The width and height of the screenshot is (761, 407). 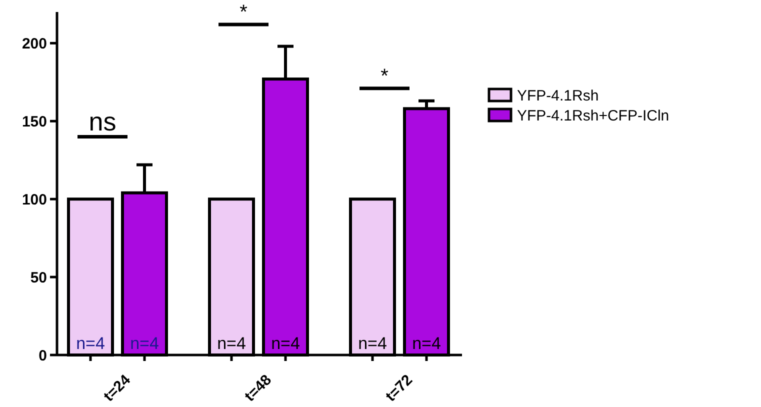 What do you see at coordinates (34, 43) in the screenshot?
I see `y-tick-label: 200` at bounding box center [34, 43].